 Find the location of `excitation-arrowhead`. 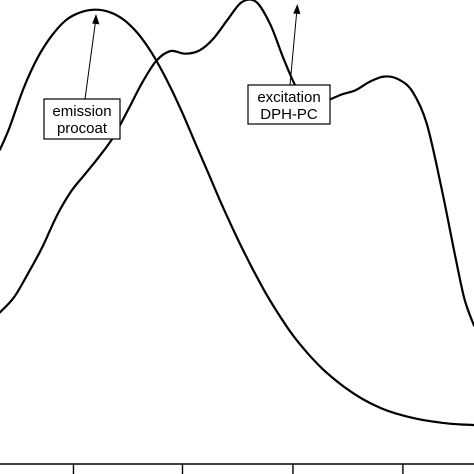

excitation-arrowhead is located at coordinates (297, 9).